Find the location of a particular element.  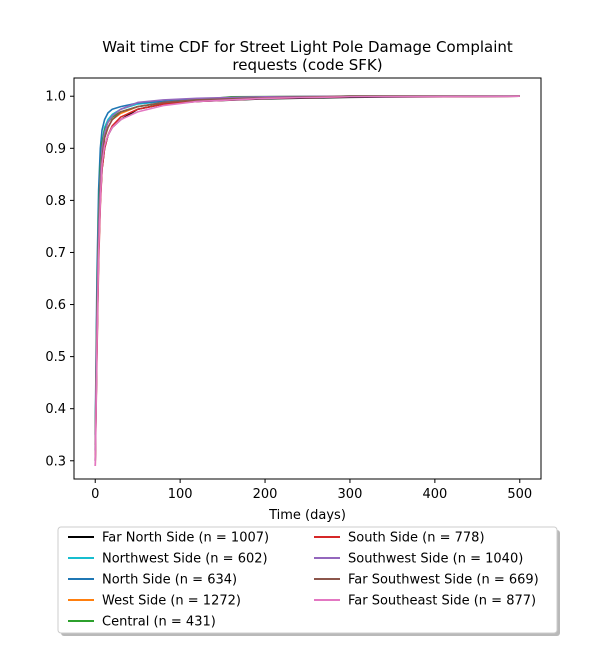

y-tick-label: 0.6 is located at coordinates (55, 305).